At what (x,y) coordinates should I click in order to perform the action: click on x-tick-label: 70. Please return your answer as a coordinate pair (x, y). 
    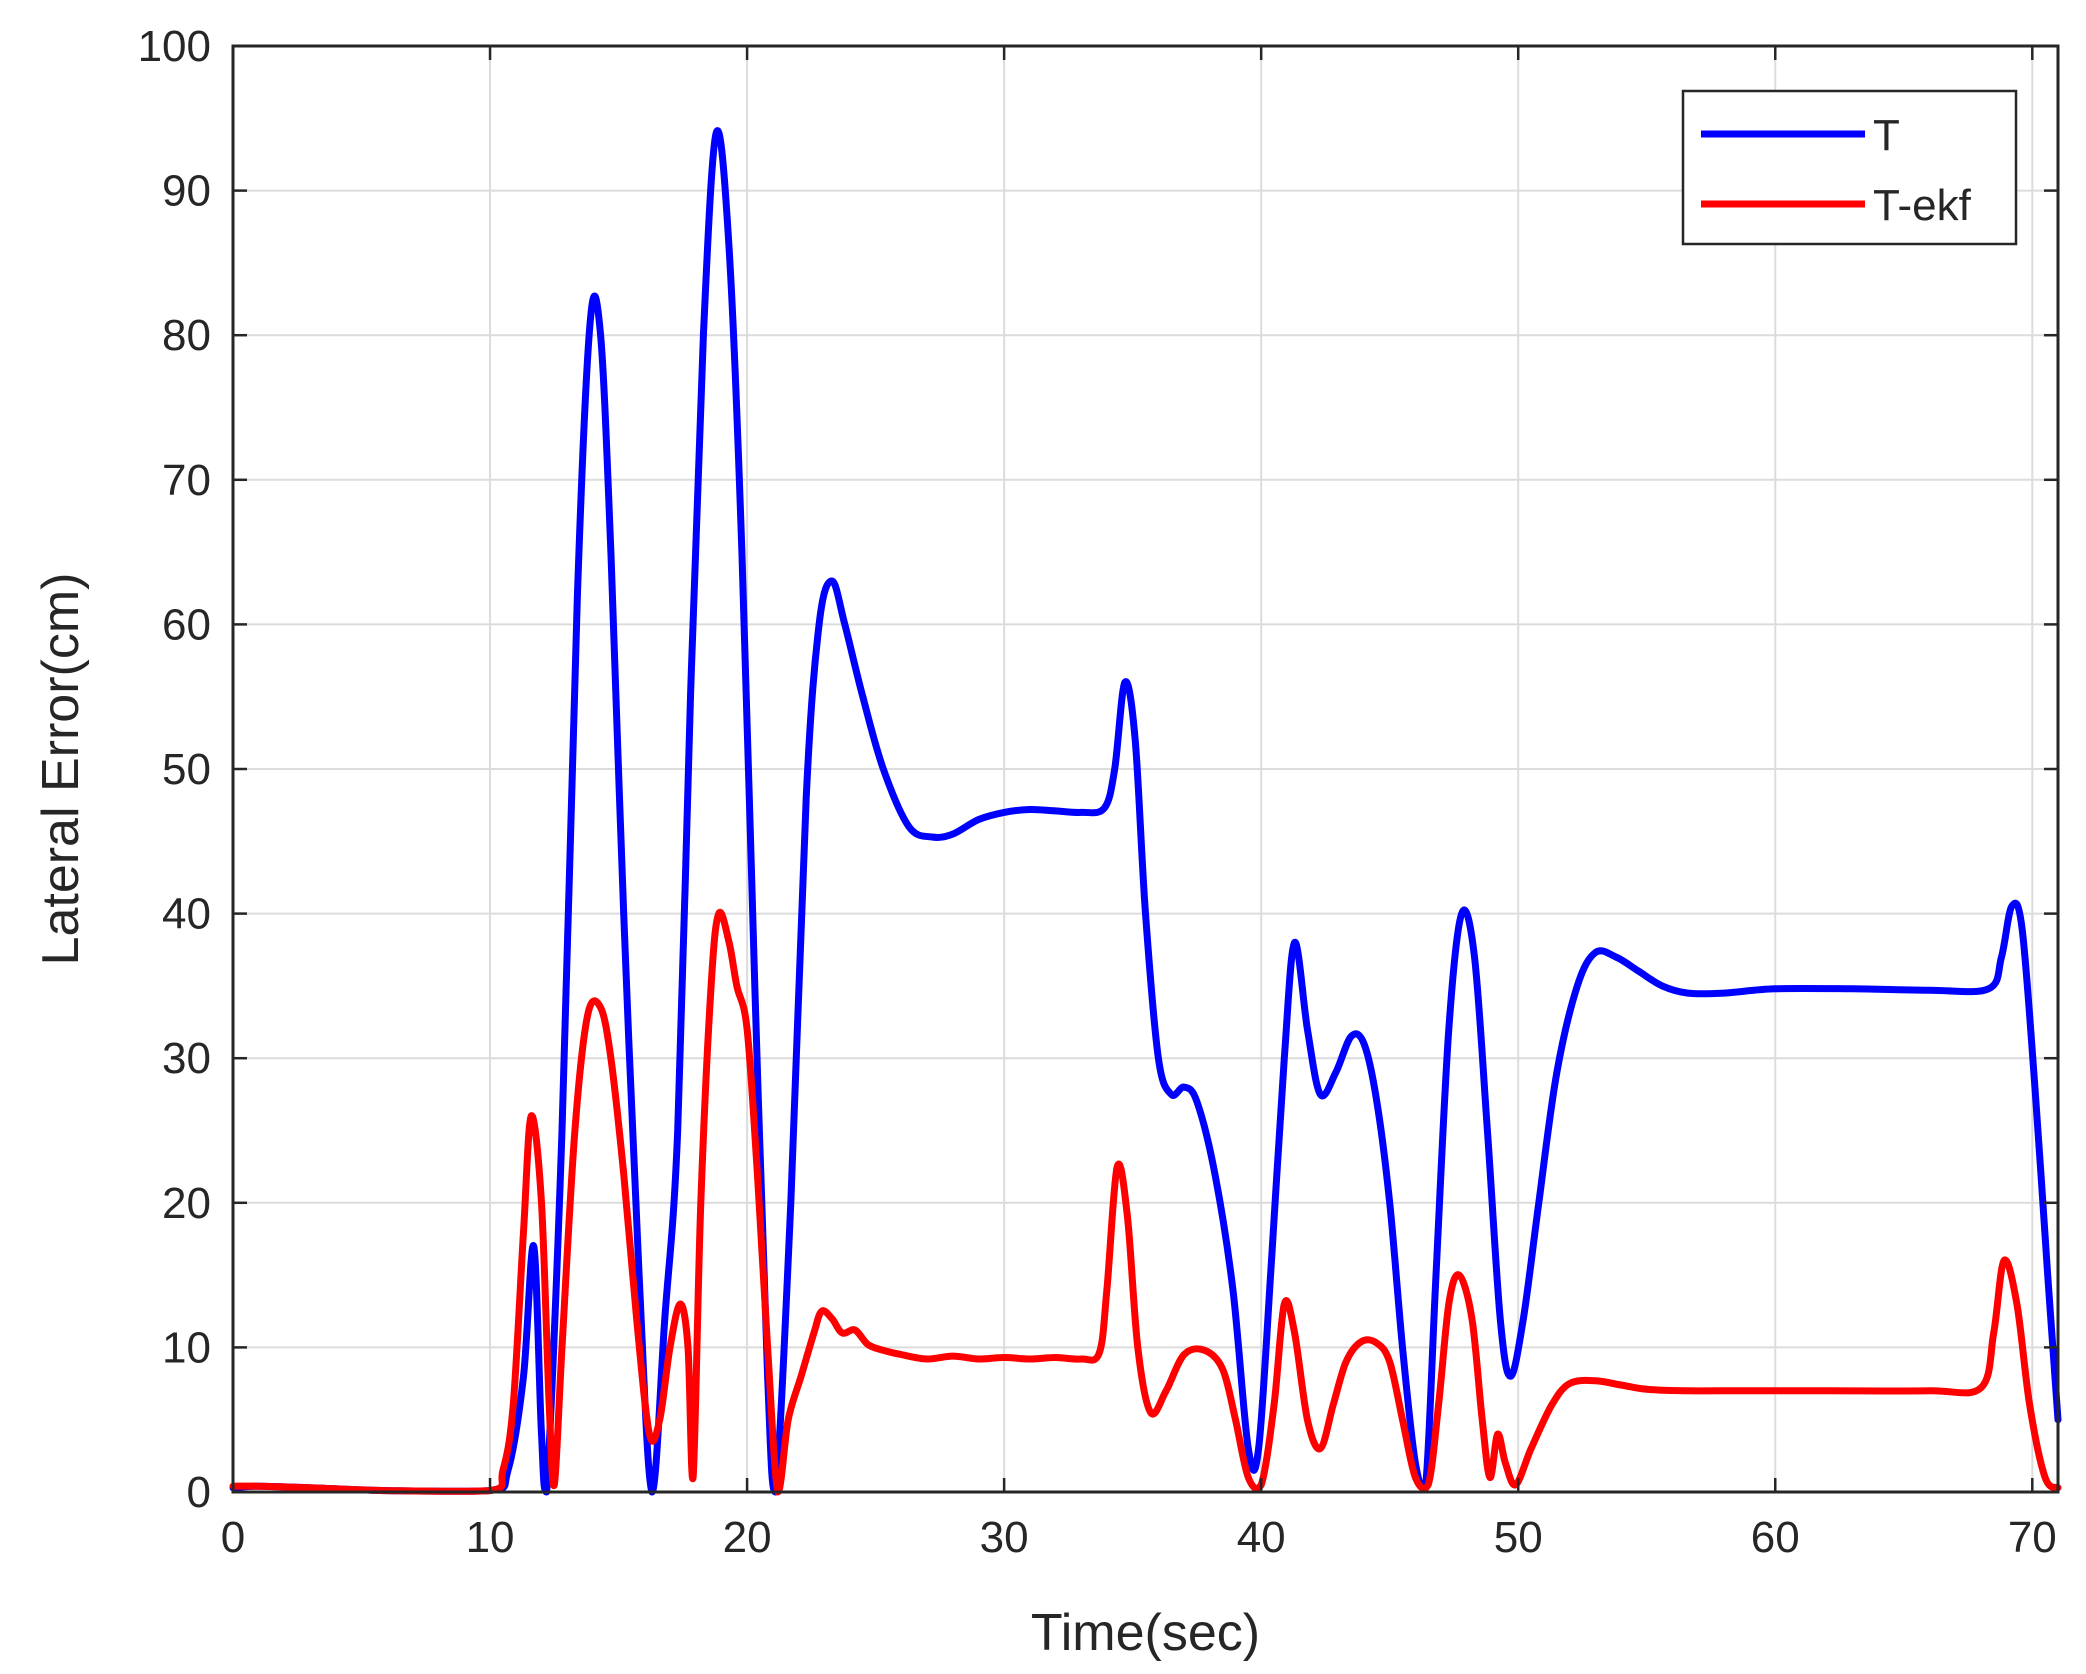
    Looking at the image, I should click on (2032, 1537).